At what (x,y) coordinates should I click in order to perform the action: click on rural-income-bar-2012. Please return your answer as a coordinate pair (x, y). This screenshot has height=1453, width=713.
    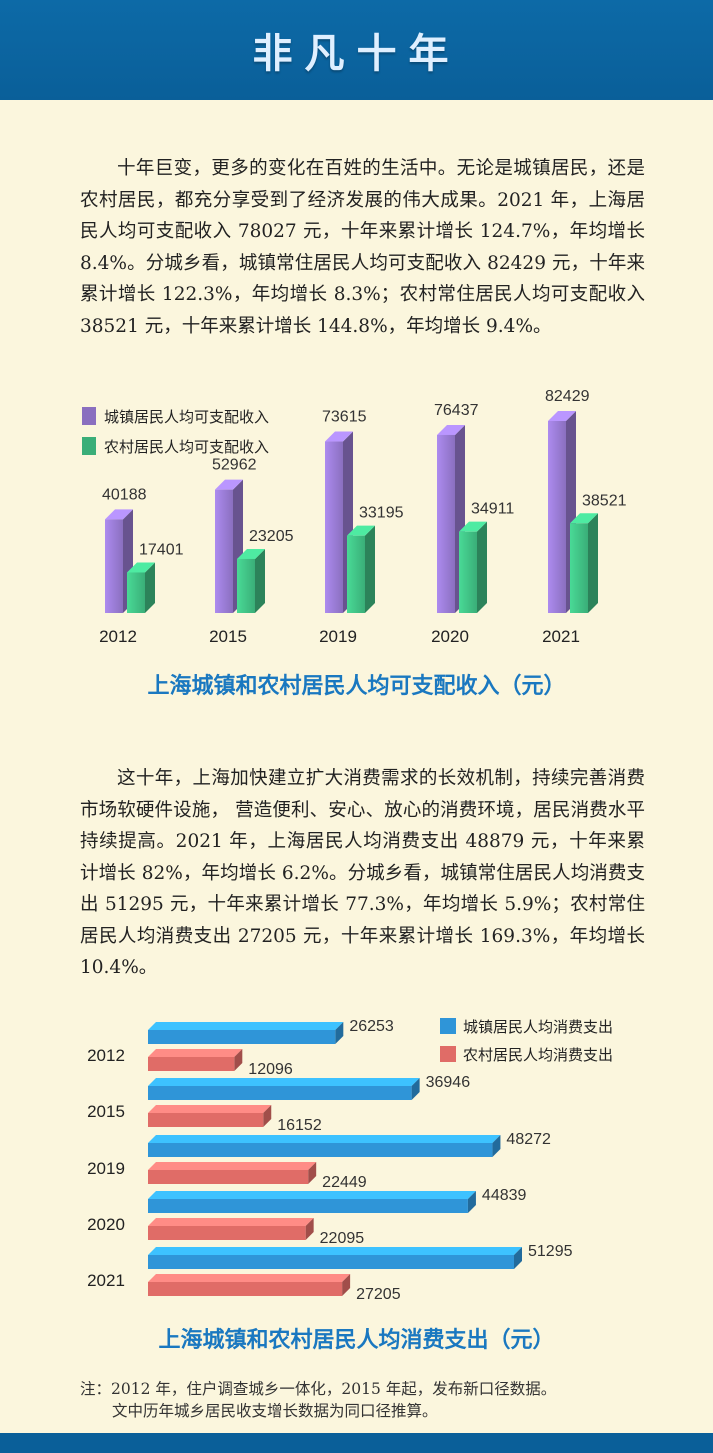
    Looking at the image, I should click on (141, 587).